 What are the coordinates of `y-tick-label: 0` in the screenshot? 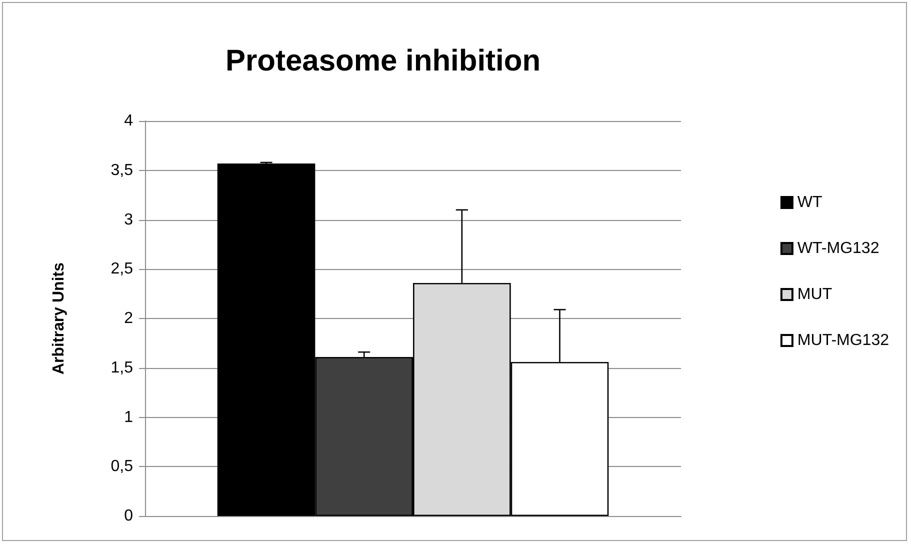 It's located at (129, 516).